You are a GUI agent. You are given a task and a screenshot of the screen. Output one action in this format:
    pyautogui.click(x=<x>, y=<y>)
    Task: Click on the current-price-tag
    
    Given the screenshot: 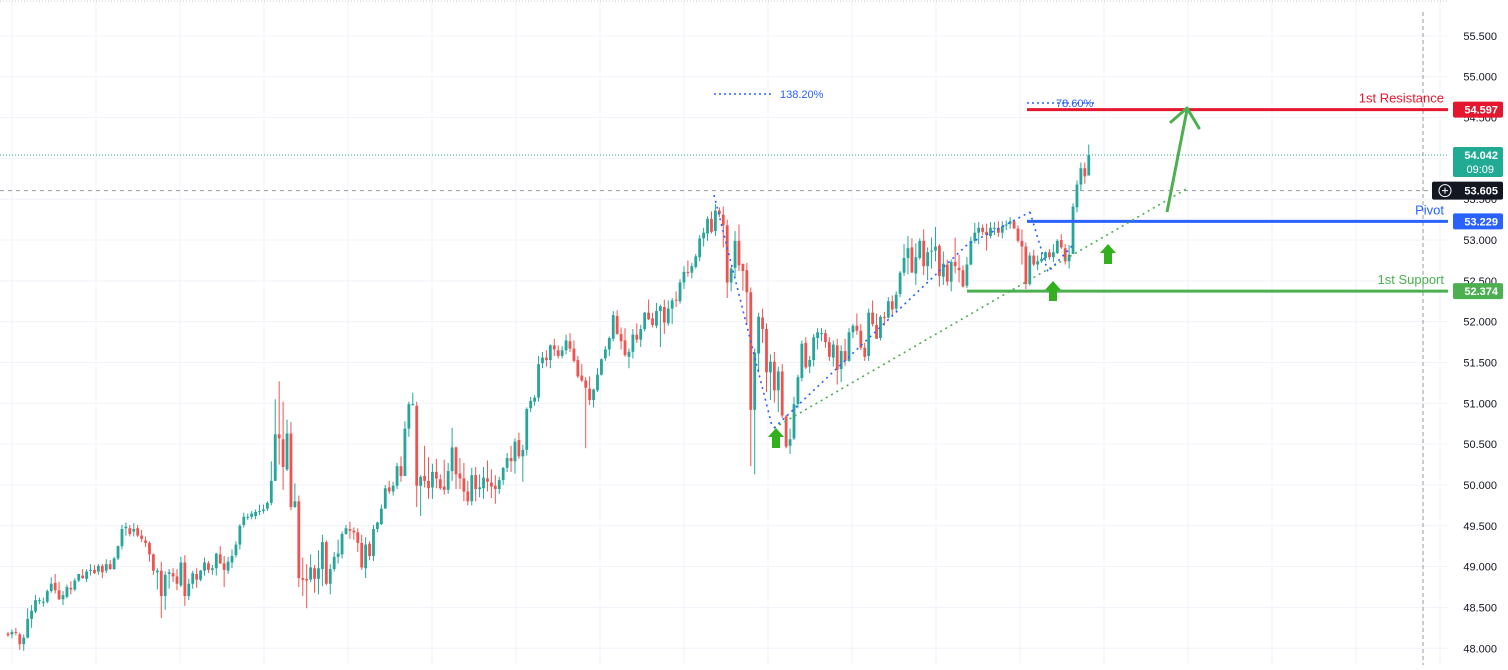 What is the action you would take?
    pyautogui.click(x=1478, y=161)
    